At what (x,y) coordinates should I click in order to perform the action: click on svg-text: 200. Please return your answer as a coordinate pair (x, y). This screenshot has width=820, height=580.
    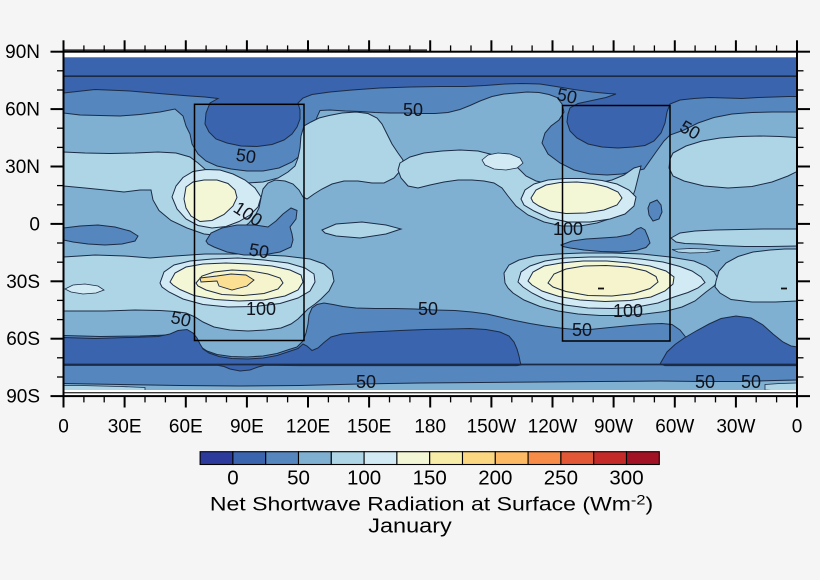
    Looking at the image, I should click on (495, 478).